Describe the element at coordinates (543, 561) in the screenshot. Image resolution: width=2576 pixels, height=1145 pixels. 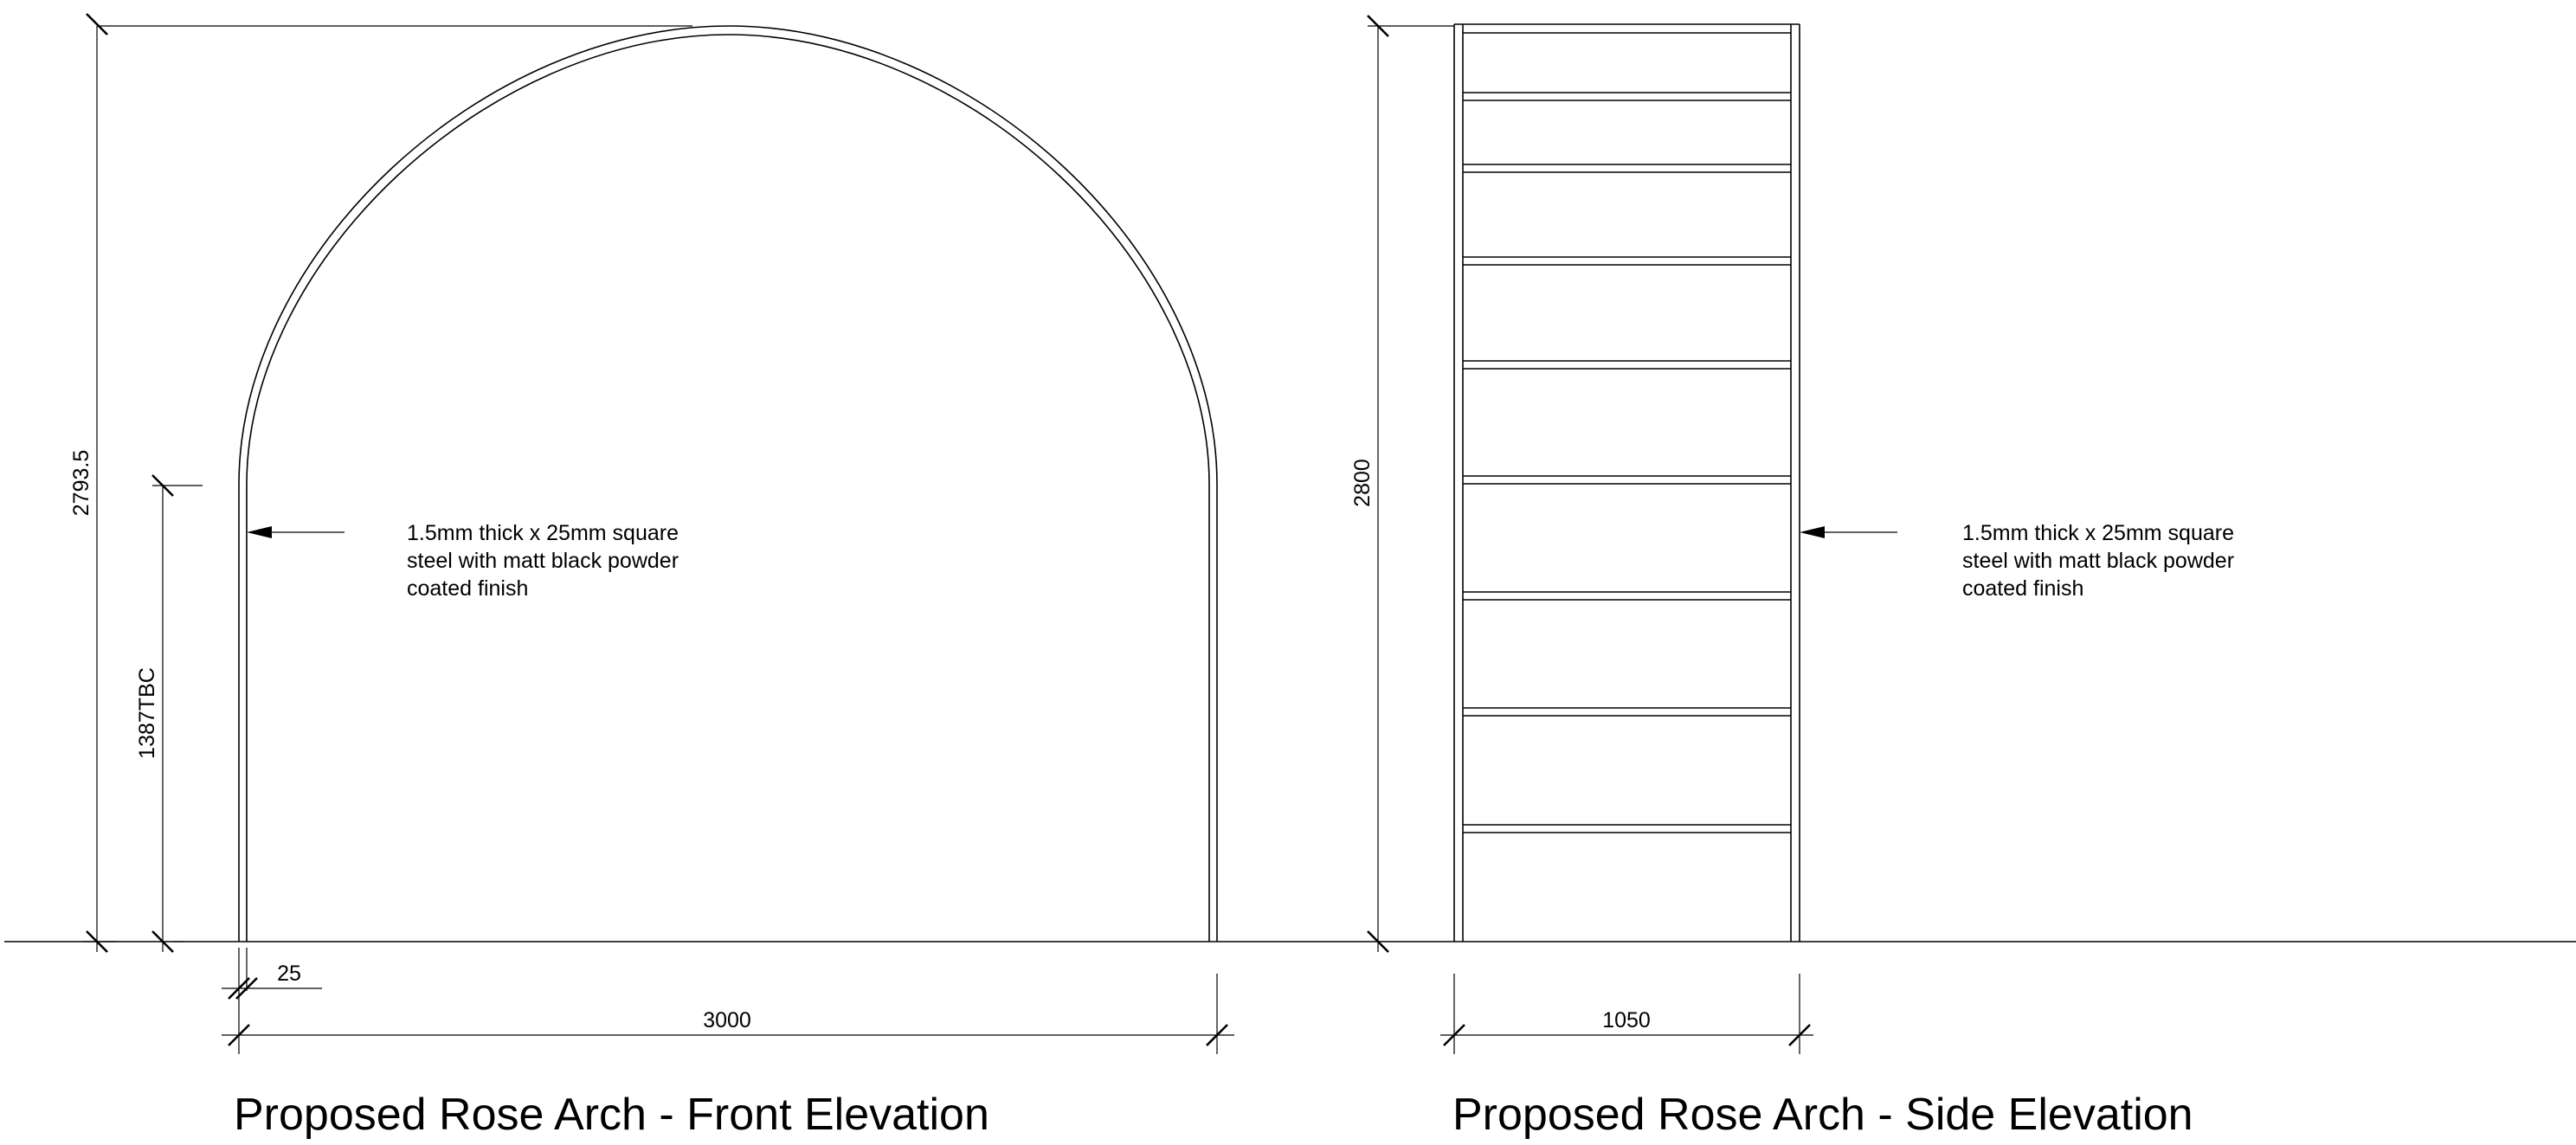
I see `front-note-line-2: steel with matt black powder` at that location.